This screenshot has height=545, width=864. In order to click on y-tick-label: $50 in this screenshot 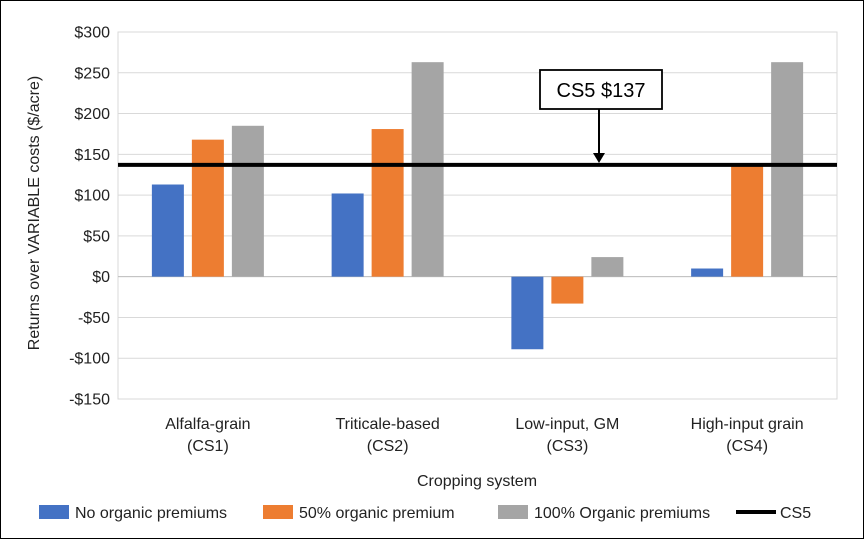, I will do `click(96, 236)`.